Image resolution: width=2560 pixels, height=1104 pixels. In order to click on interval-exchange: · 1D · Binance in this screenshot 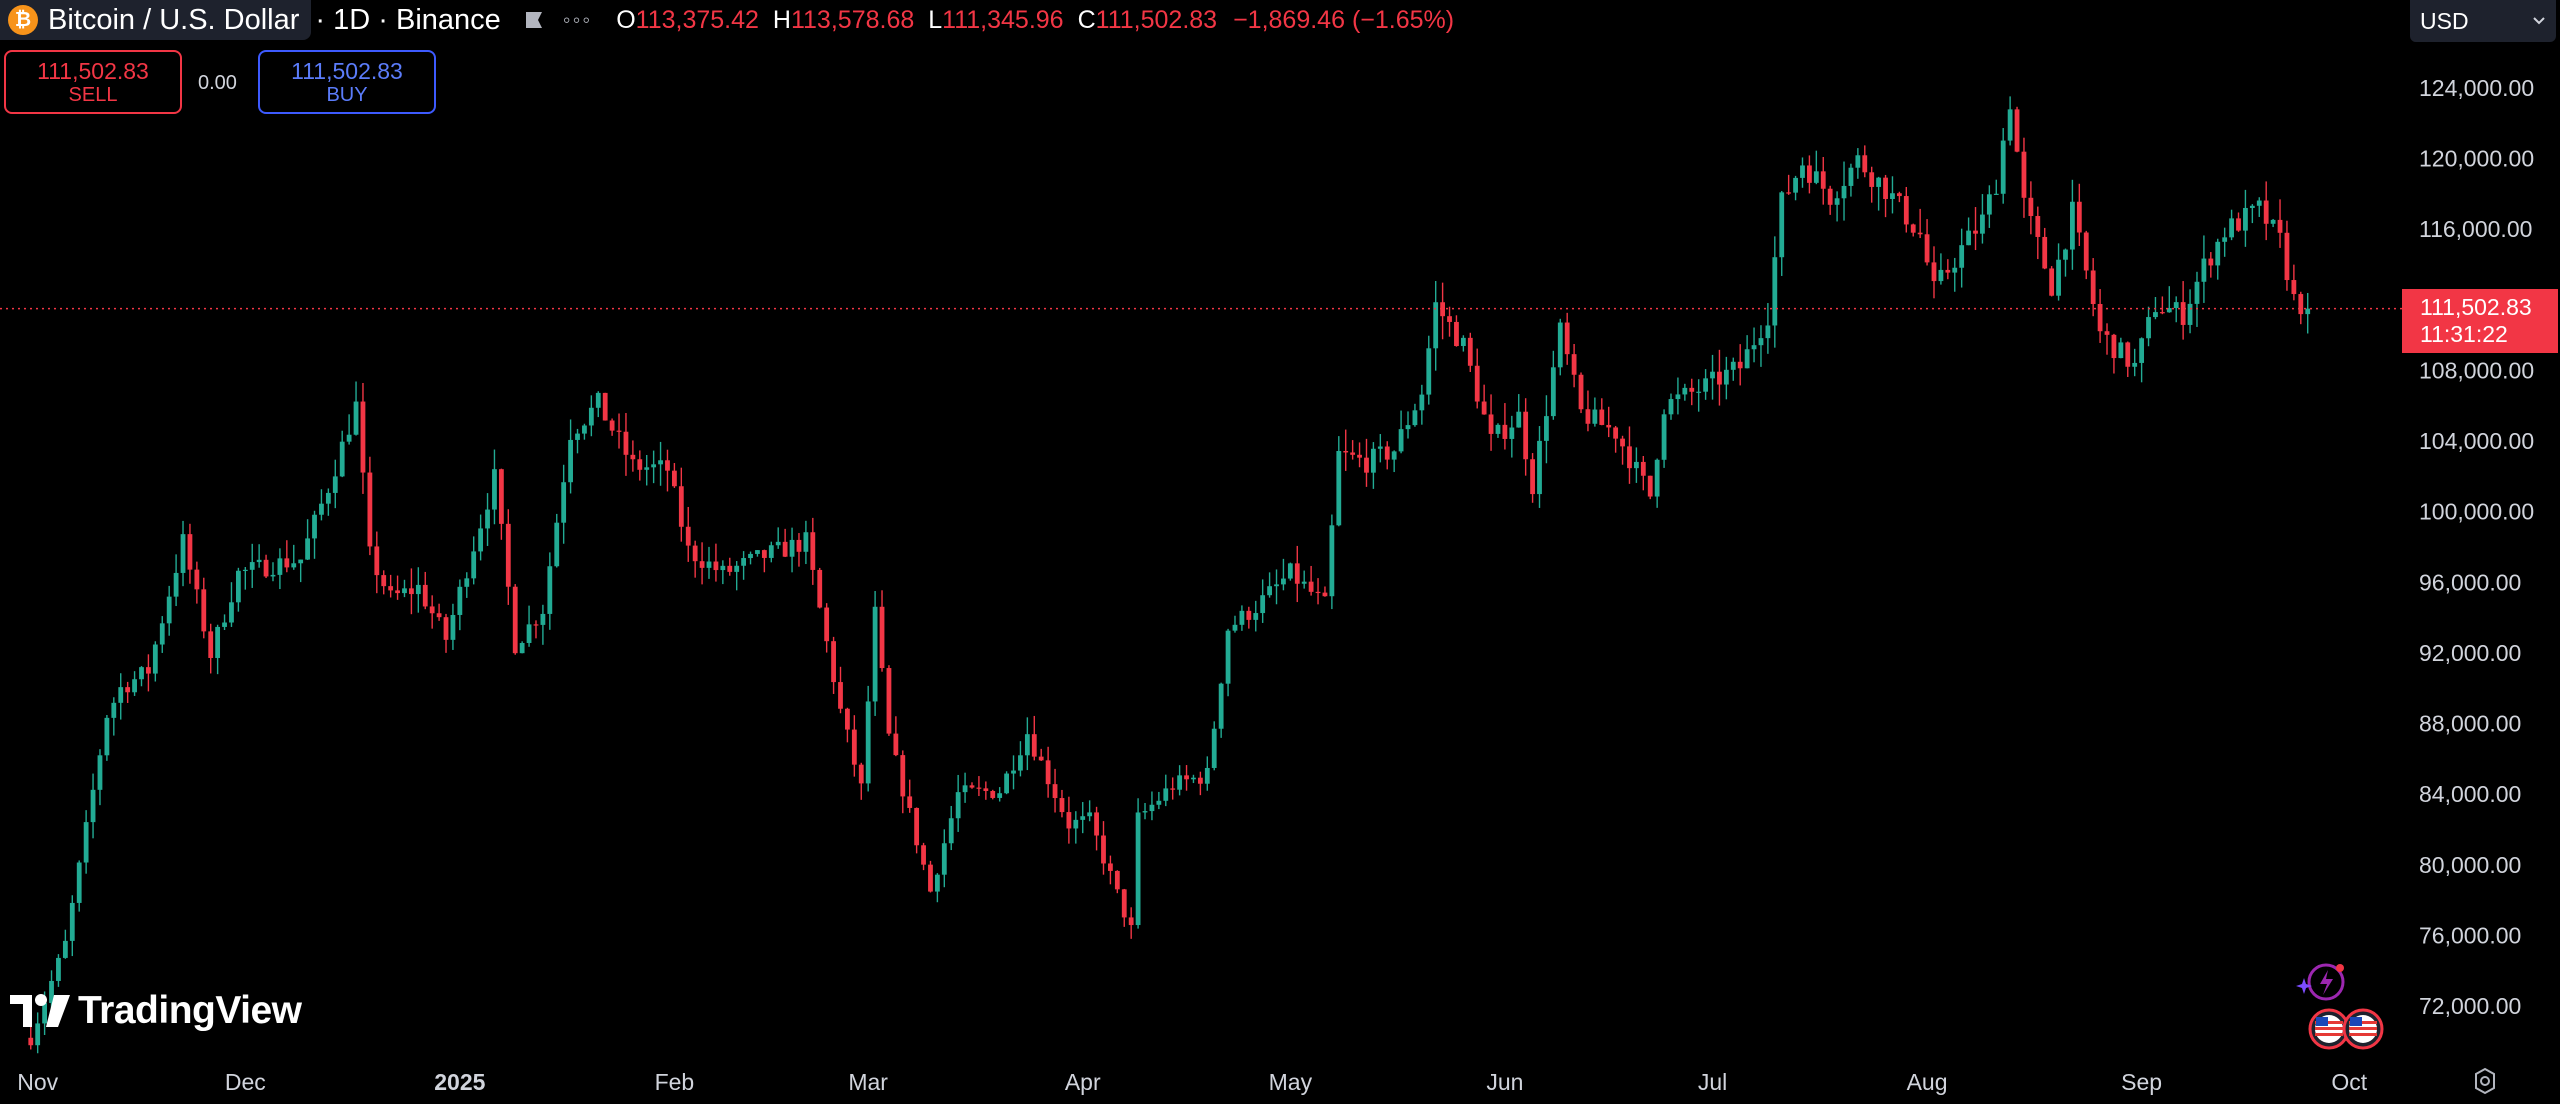, I will do `click(408, 19)`.